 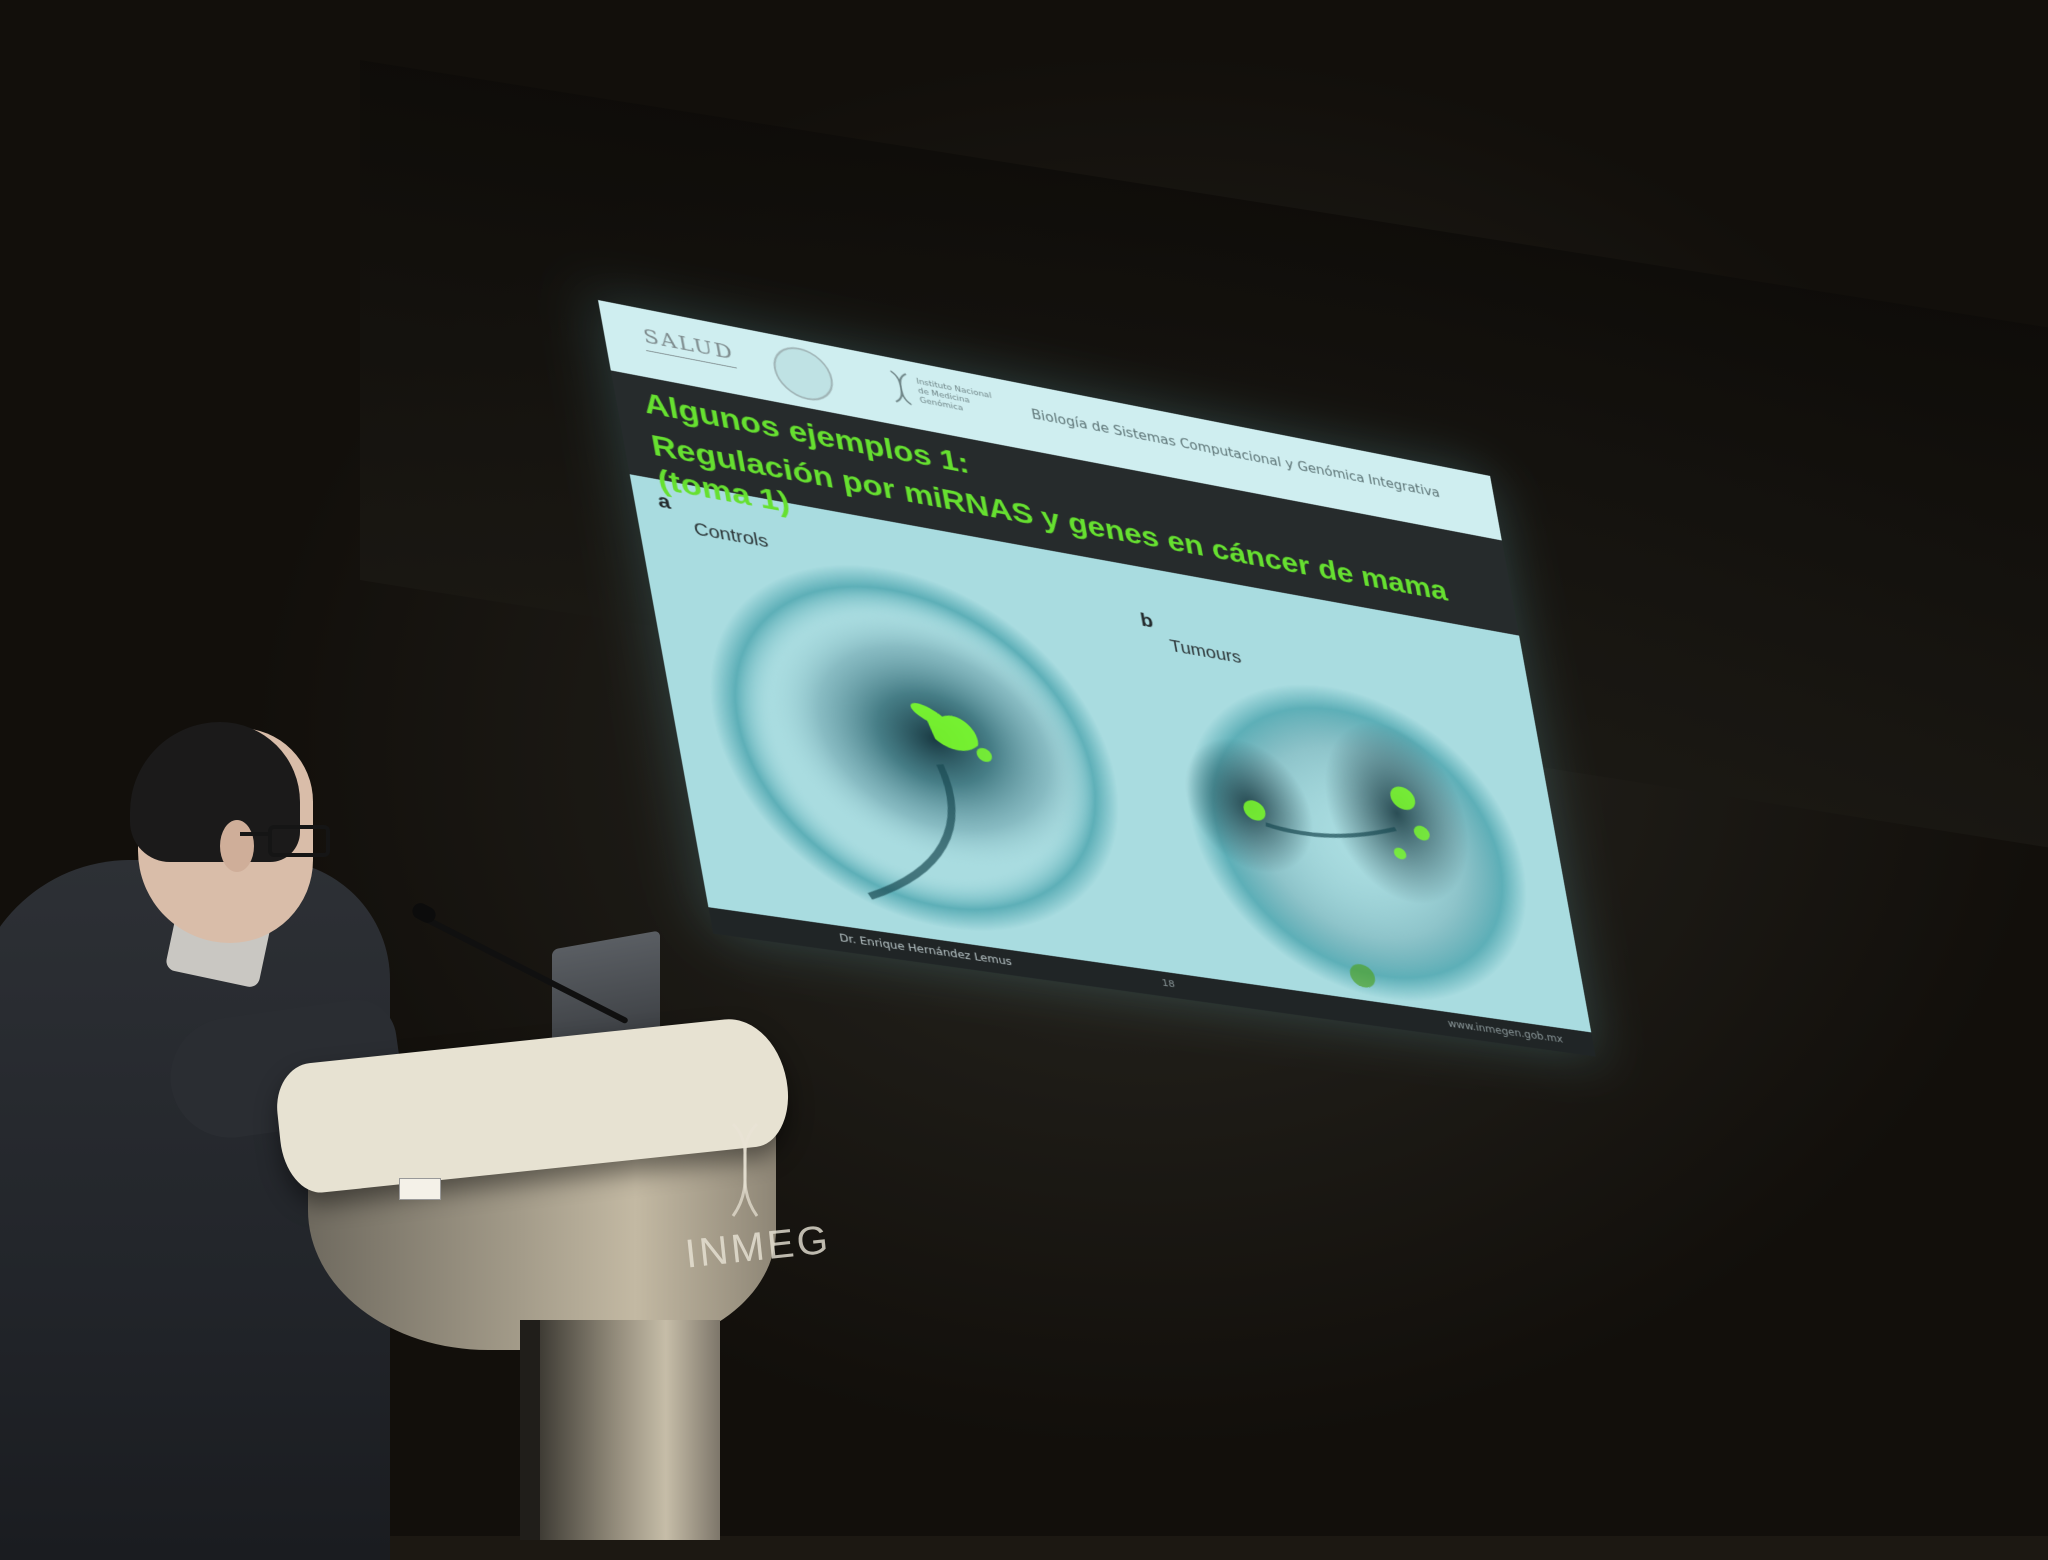 I want to click on tumour-network-graph, so click(x=1355, y=839).